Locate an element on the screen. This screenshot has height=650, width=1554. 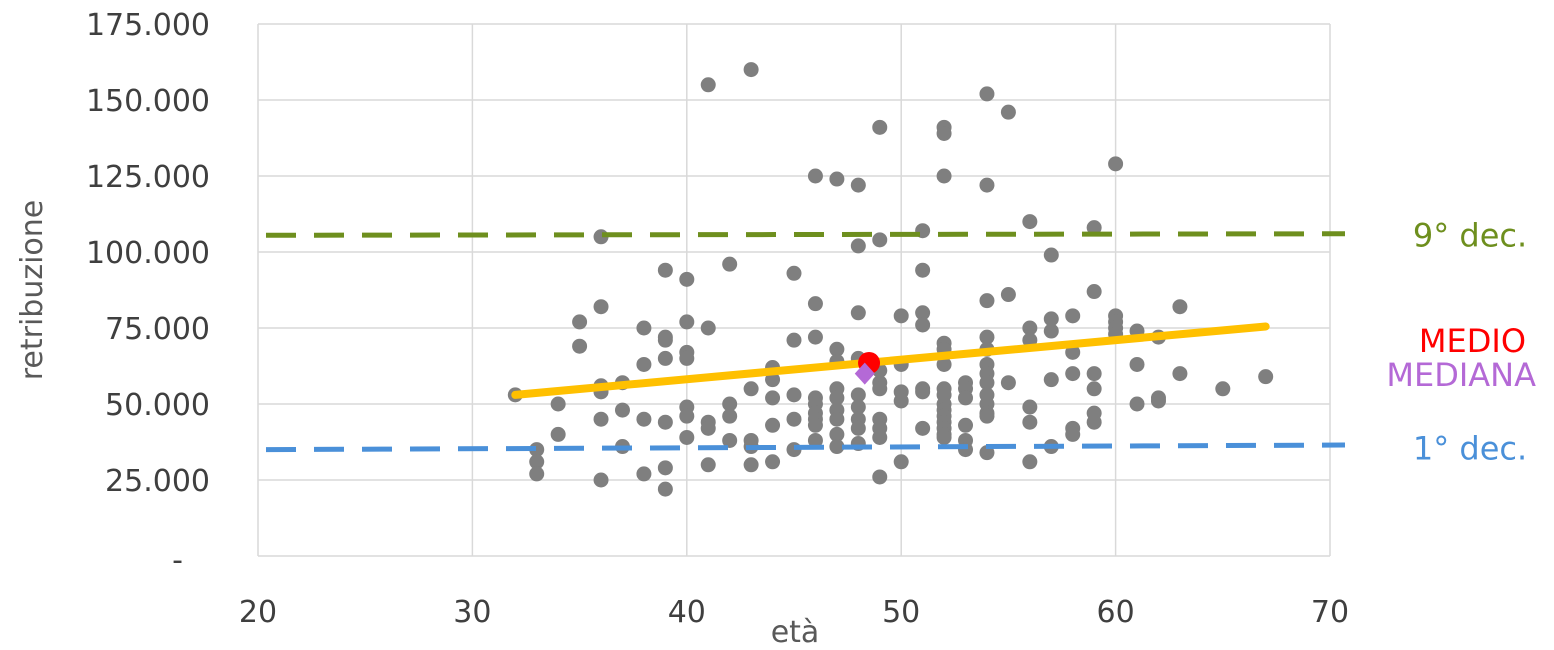
x-tick-label: 30 is located at coordinates (472, 612).